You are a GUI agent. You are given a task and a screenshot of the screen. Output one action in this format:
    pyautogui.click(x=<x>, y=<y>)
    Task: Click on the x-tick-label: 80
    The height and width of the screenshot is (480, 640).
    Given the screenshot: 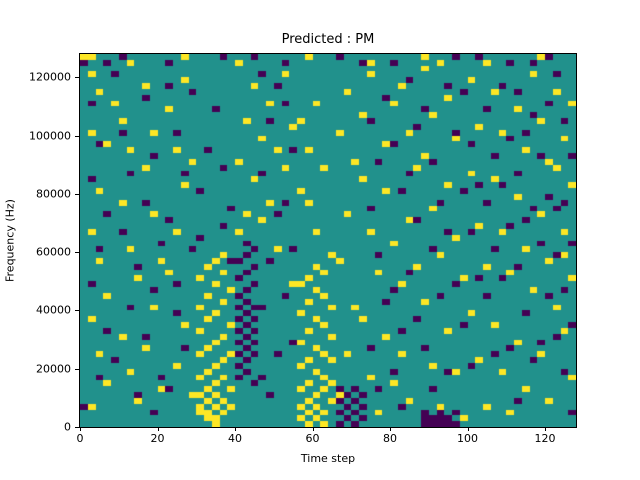 What is the action you would take?
    pyautogui.click(x=390, y=438)
    